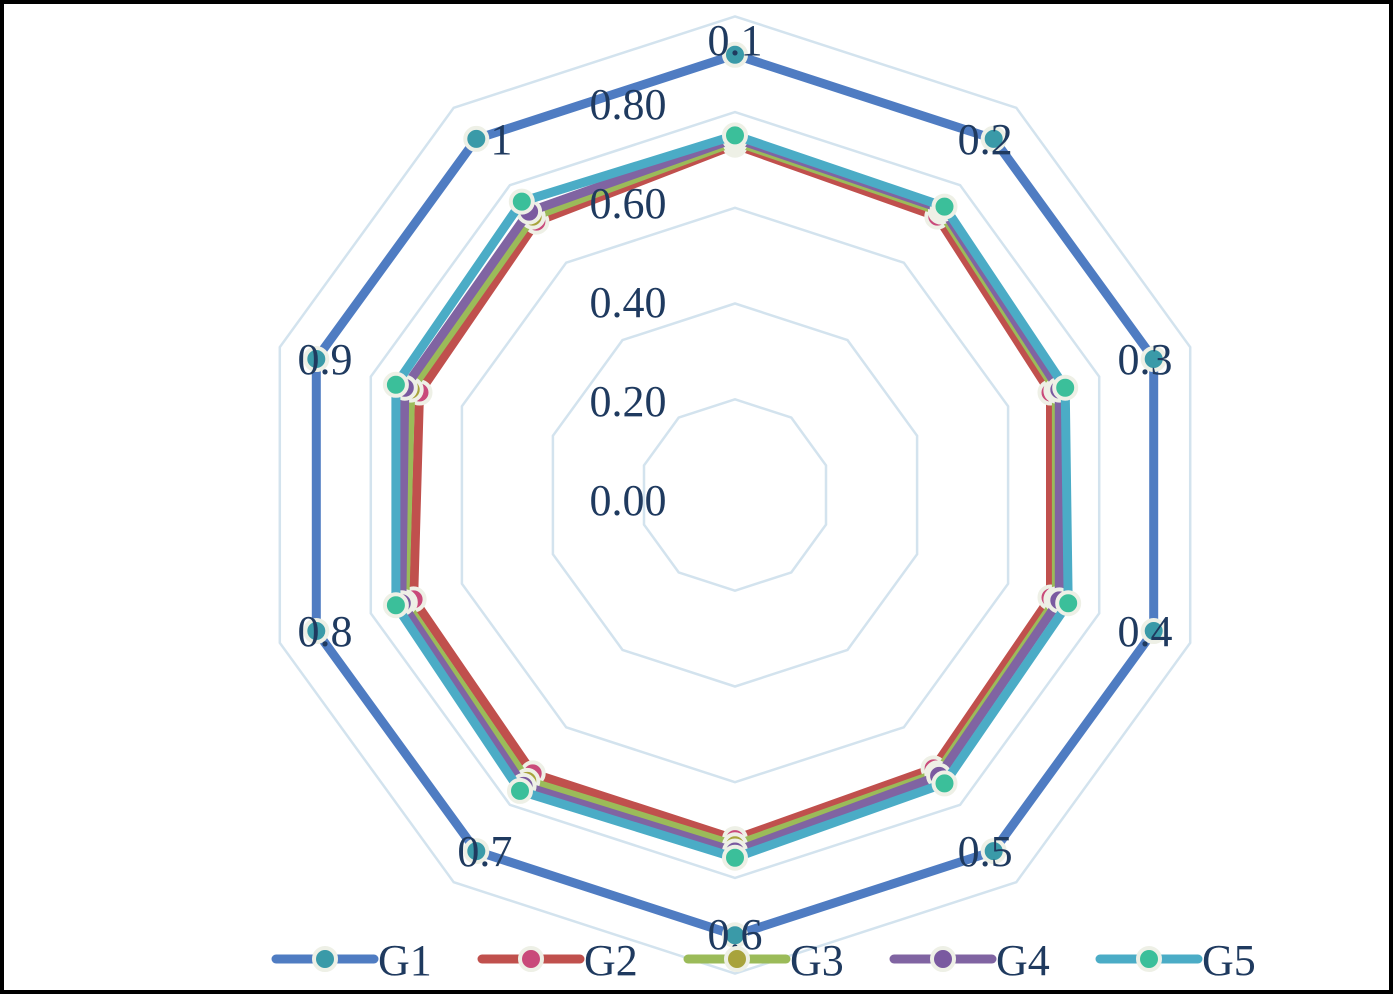  I want to click on point-G1-0.7, so click(476, 851).